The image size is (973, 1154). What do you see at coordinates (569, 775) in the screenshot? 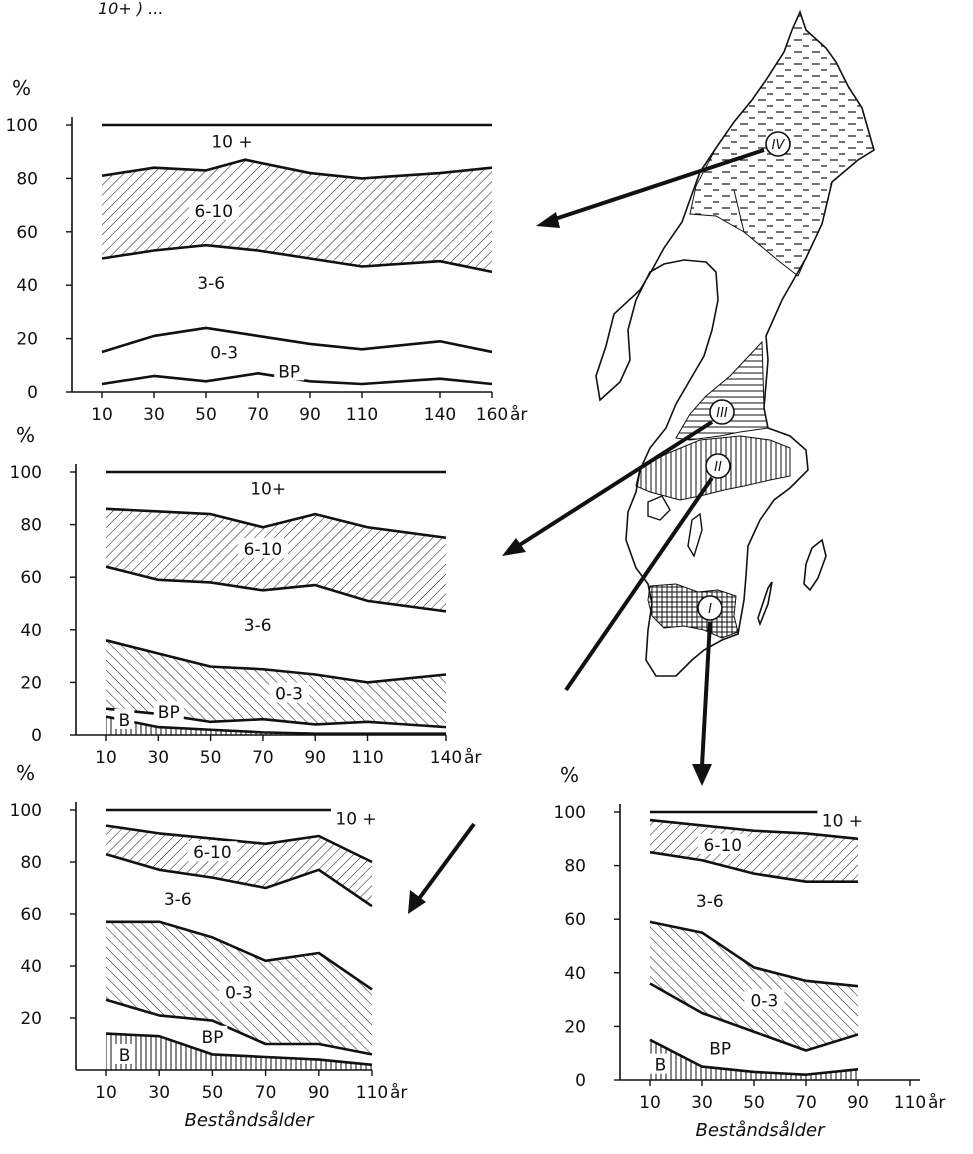
I see `y-axis-label: %` at bounding box center [569, 775].